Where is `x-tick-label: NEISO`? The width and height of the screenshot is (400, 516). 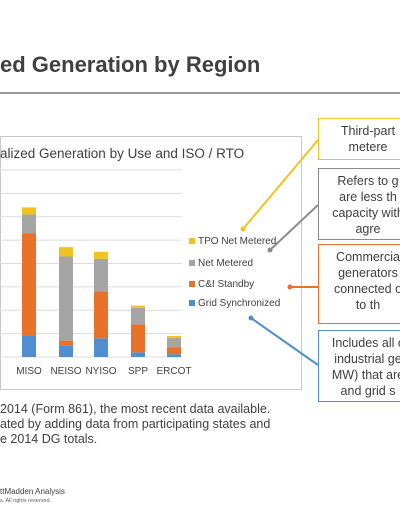
x-tick-label: NEISO is located at coordinates (65, 371).